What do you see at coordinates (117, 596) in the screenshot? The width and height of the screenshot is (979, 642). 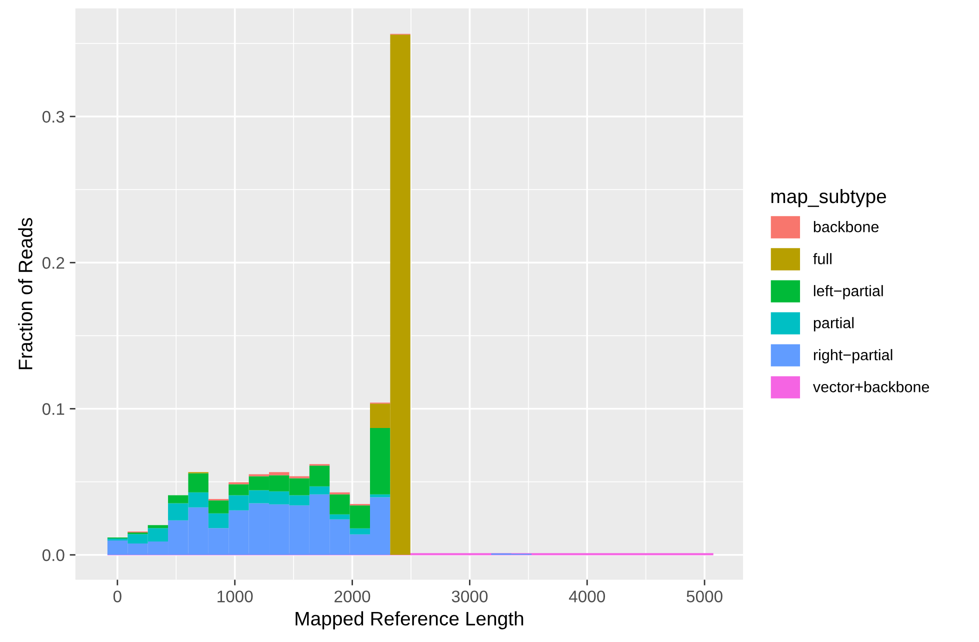 I see `x-tick-label: 0` at bounding box center [117, 596].